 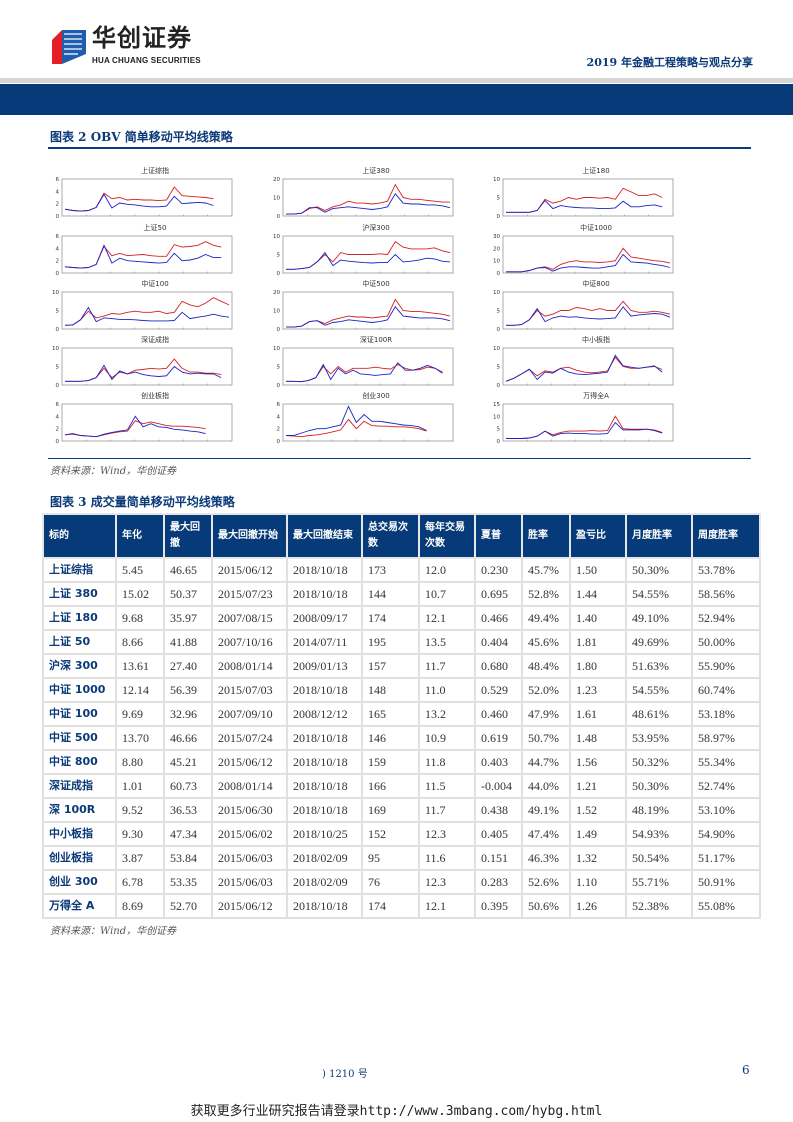 I want to click on obv-chart-panel: 深证100R 0 5 10, so click(x=361, y=367).